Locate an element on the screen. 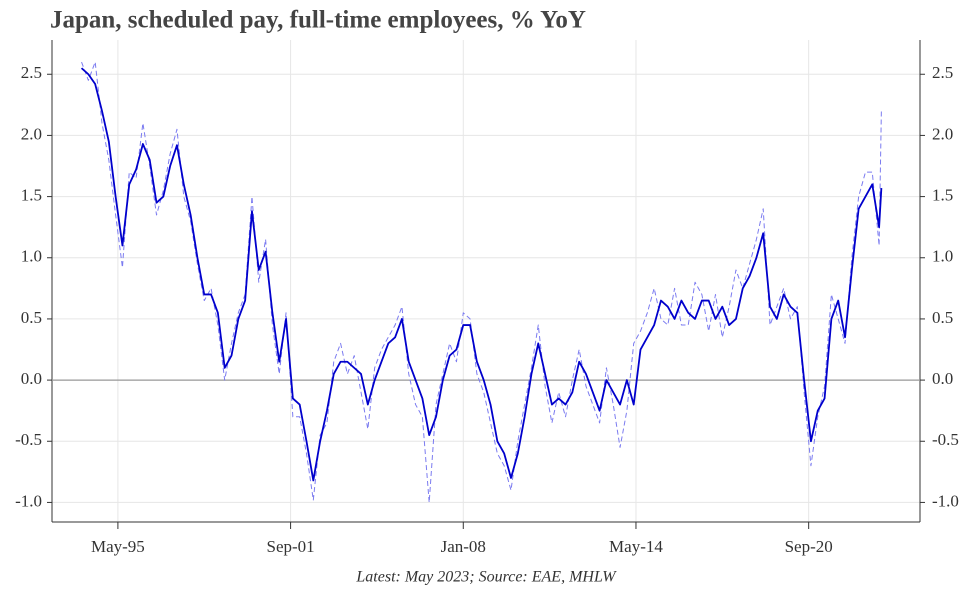 The width and height of the screenshot is (972, 589). x-tick-label: Jan-08 is located at coordinates (463, 546).